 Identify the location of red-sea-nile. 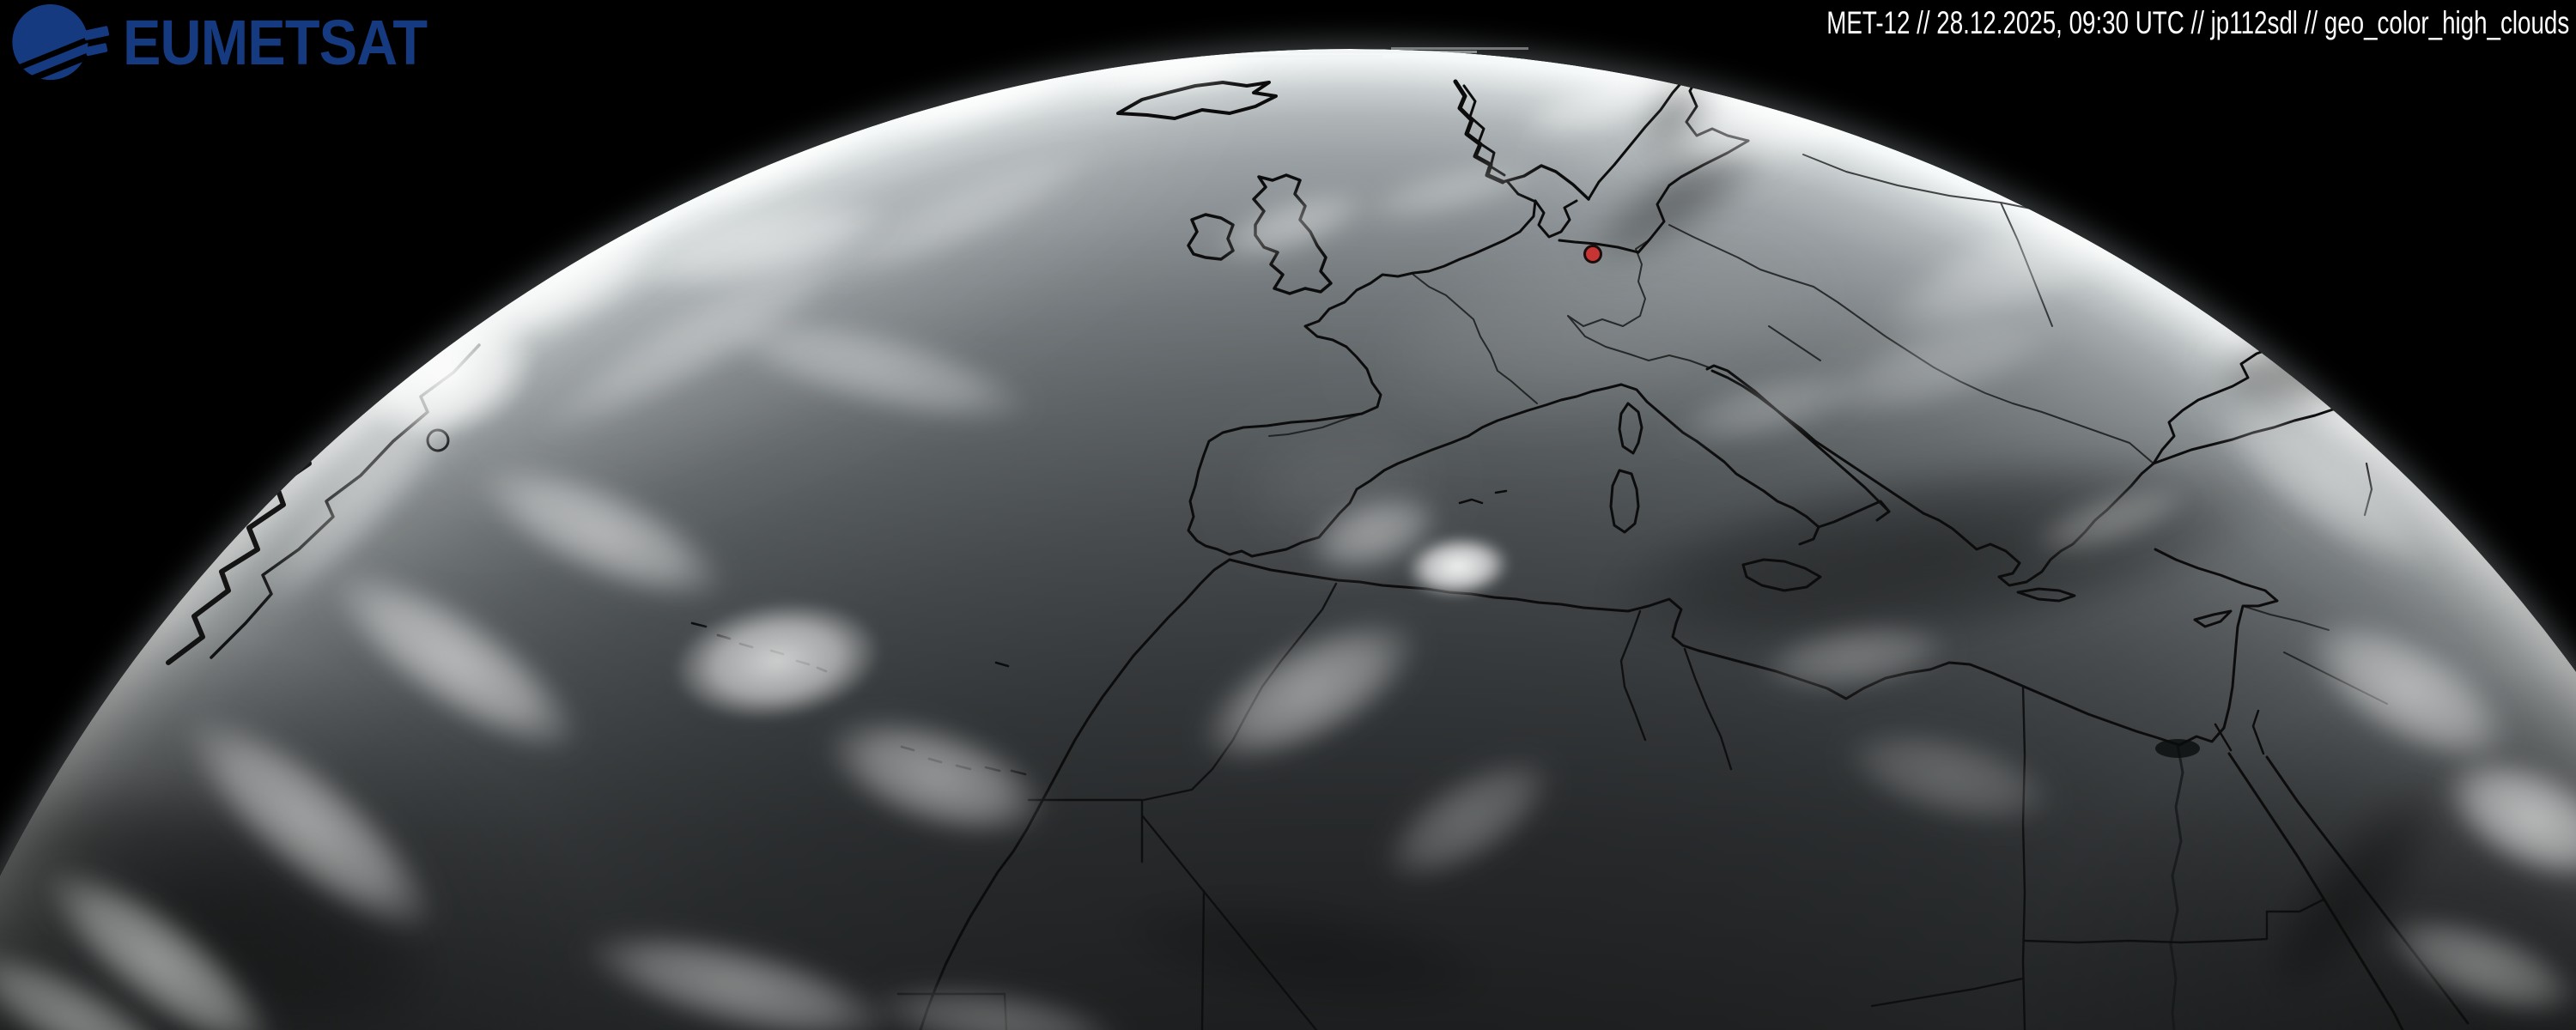
(2312, 869).